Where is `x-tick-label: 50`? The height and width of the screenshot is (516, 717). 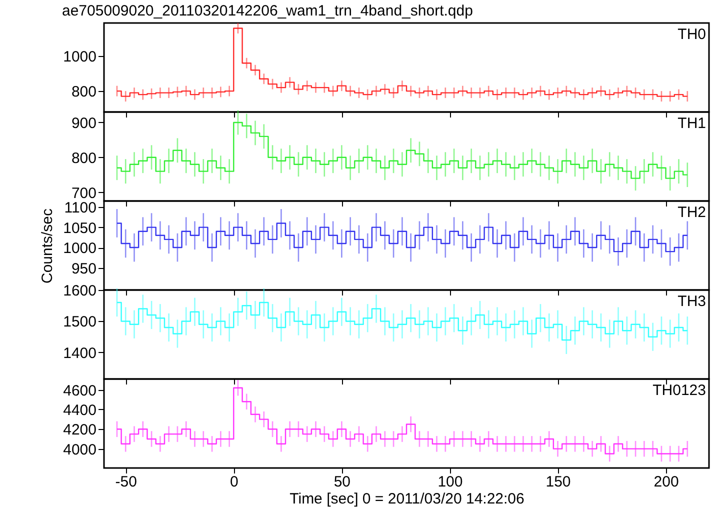 x-tick-label: 50 is located at coordinates (342, 482).